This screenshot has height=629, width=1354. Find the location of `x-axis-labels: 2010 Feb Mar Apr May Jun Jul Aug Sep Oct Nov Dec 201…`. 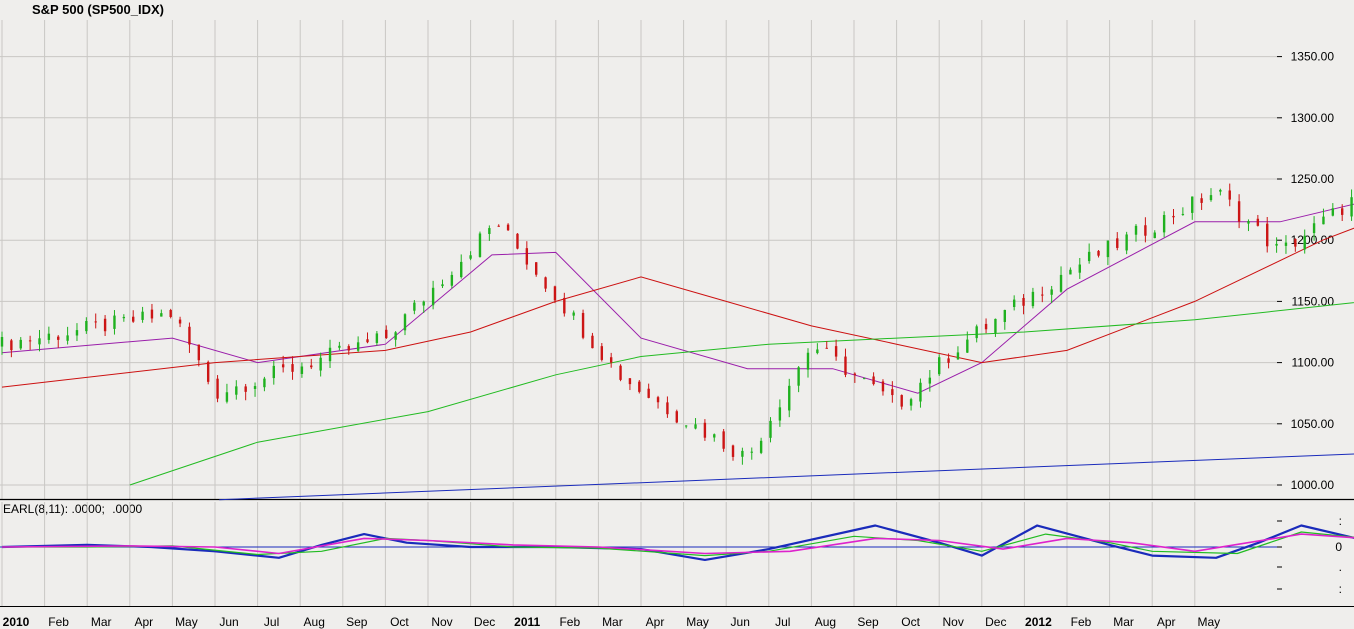

x-axis-labels: 2010 Feb Mar Apr May Jun Jul Aug Sep Oct Nov Dec 201… is located at coordinates (611, 622).